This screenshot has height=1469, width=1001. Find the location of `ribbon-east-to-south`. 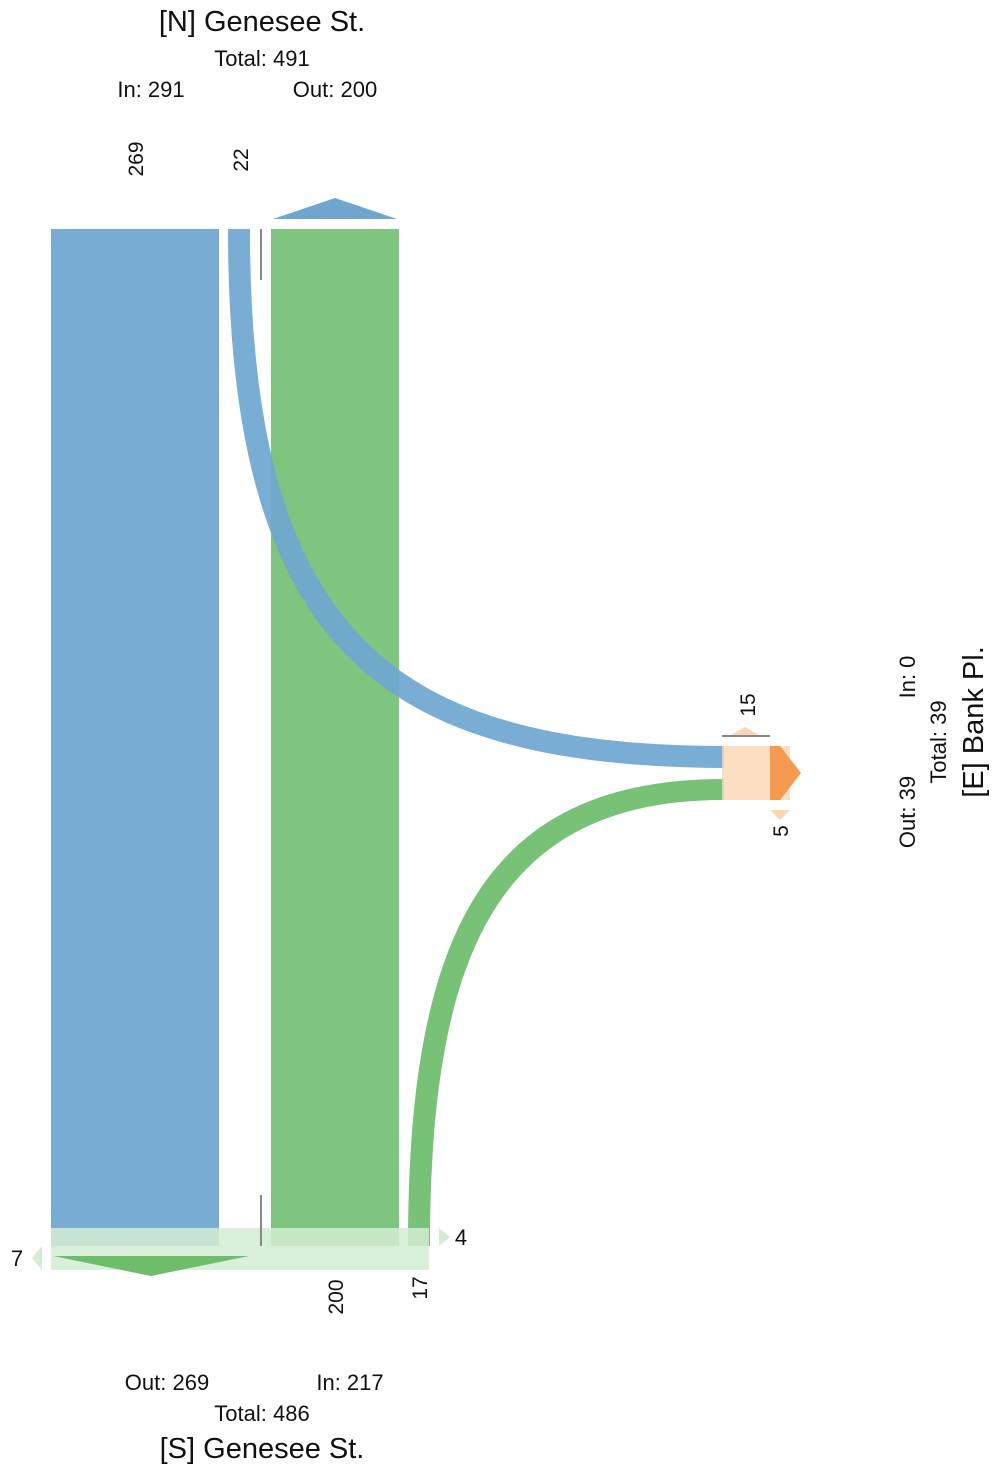

ribbon-east-to-south is located at coordinates (566, 1012).